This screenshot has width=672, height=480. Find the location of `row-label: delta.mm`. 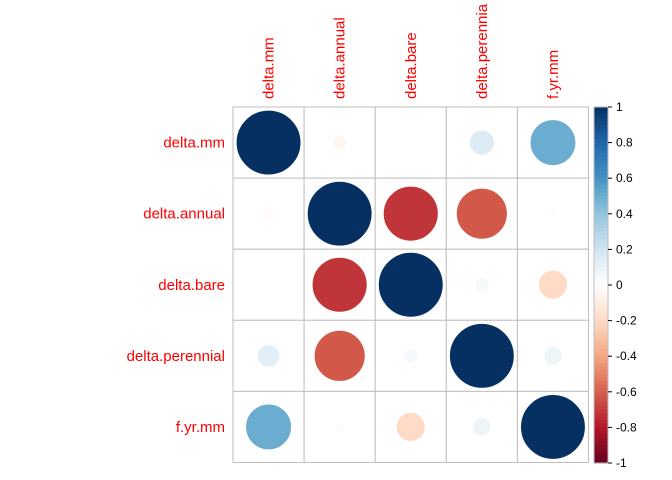

row-label: delta.mm is located at coordinates (194, 143).